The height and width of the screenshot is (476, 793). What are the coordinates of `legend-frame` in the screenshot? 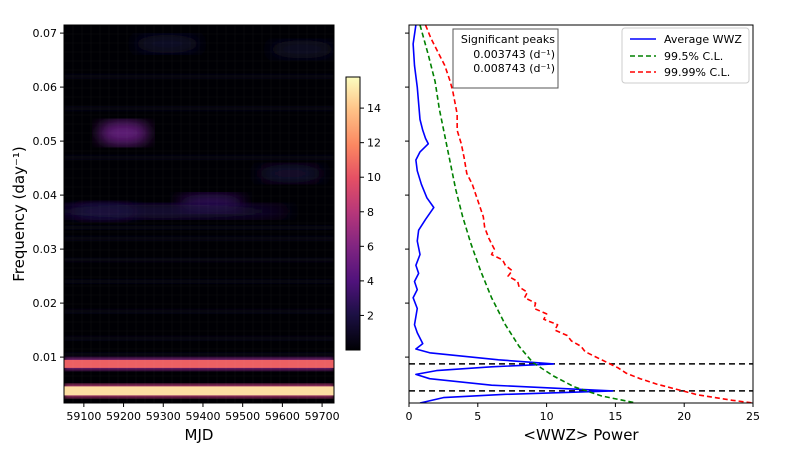 It's located at (685, 55).